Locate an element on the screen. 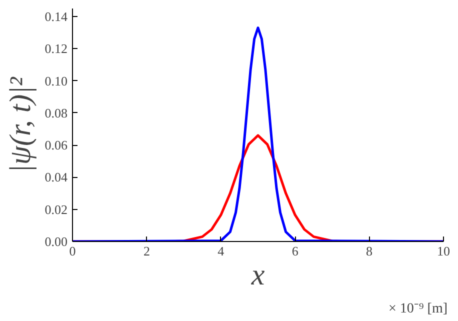  y-tick-label: 0.14 is located at coordinates (56, 16).